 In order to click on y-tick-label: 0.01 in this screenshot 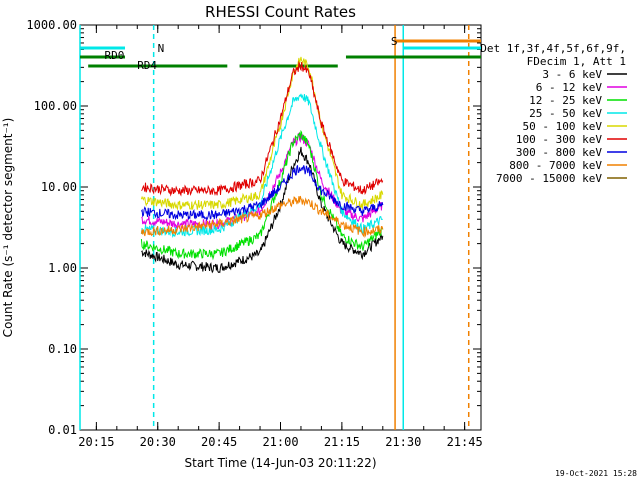, I will do `click(62, 430)`.